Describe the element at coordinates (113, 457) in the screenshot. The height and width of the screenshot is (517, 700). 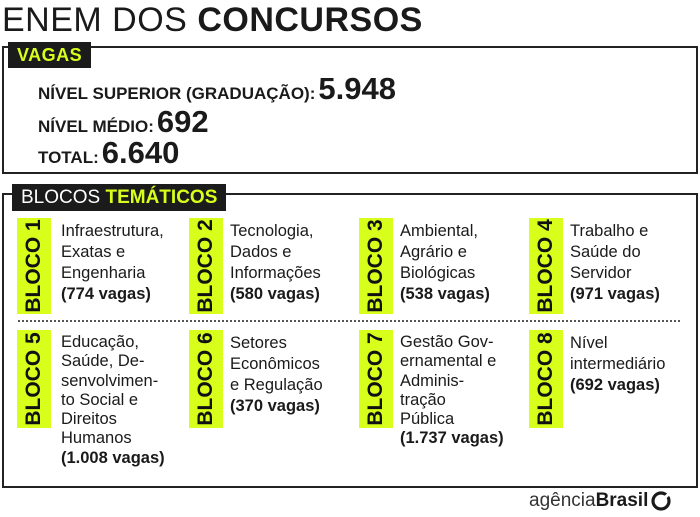
I see `bloco-5-vagas: (1.008 vagas)` at that location.